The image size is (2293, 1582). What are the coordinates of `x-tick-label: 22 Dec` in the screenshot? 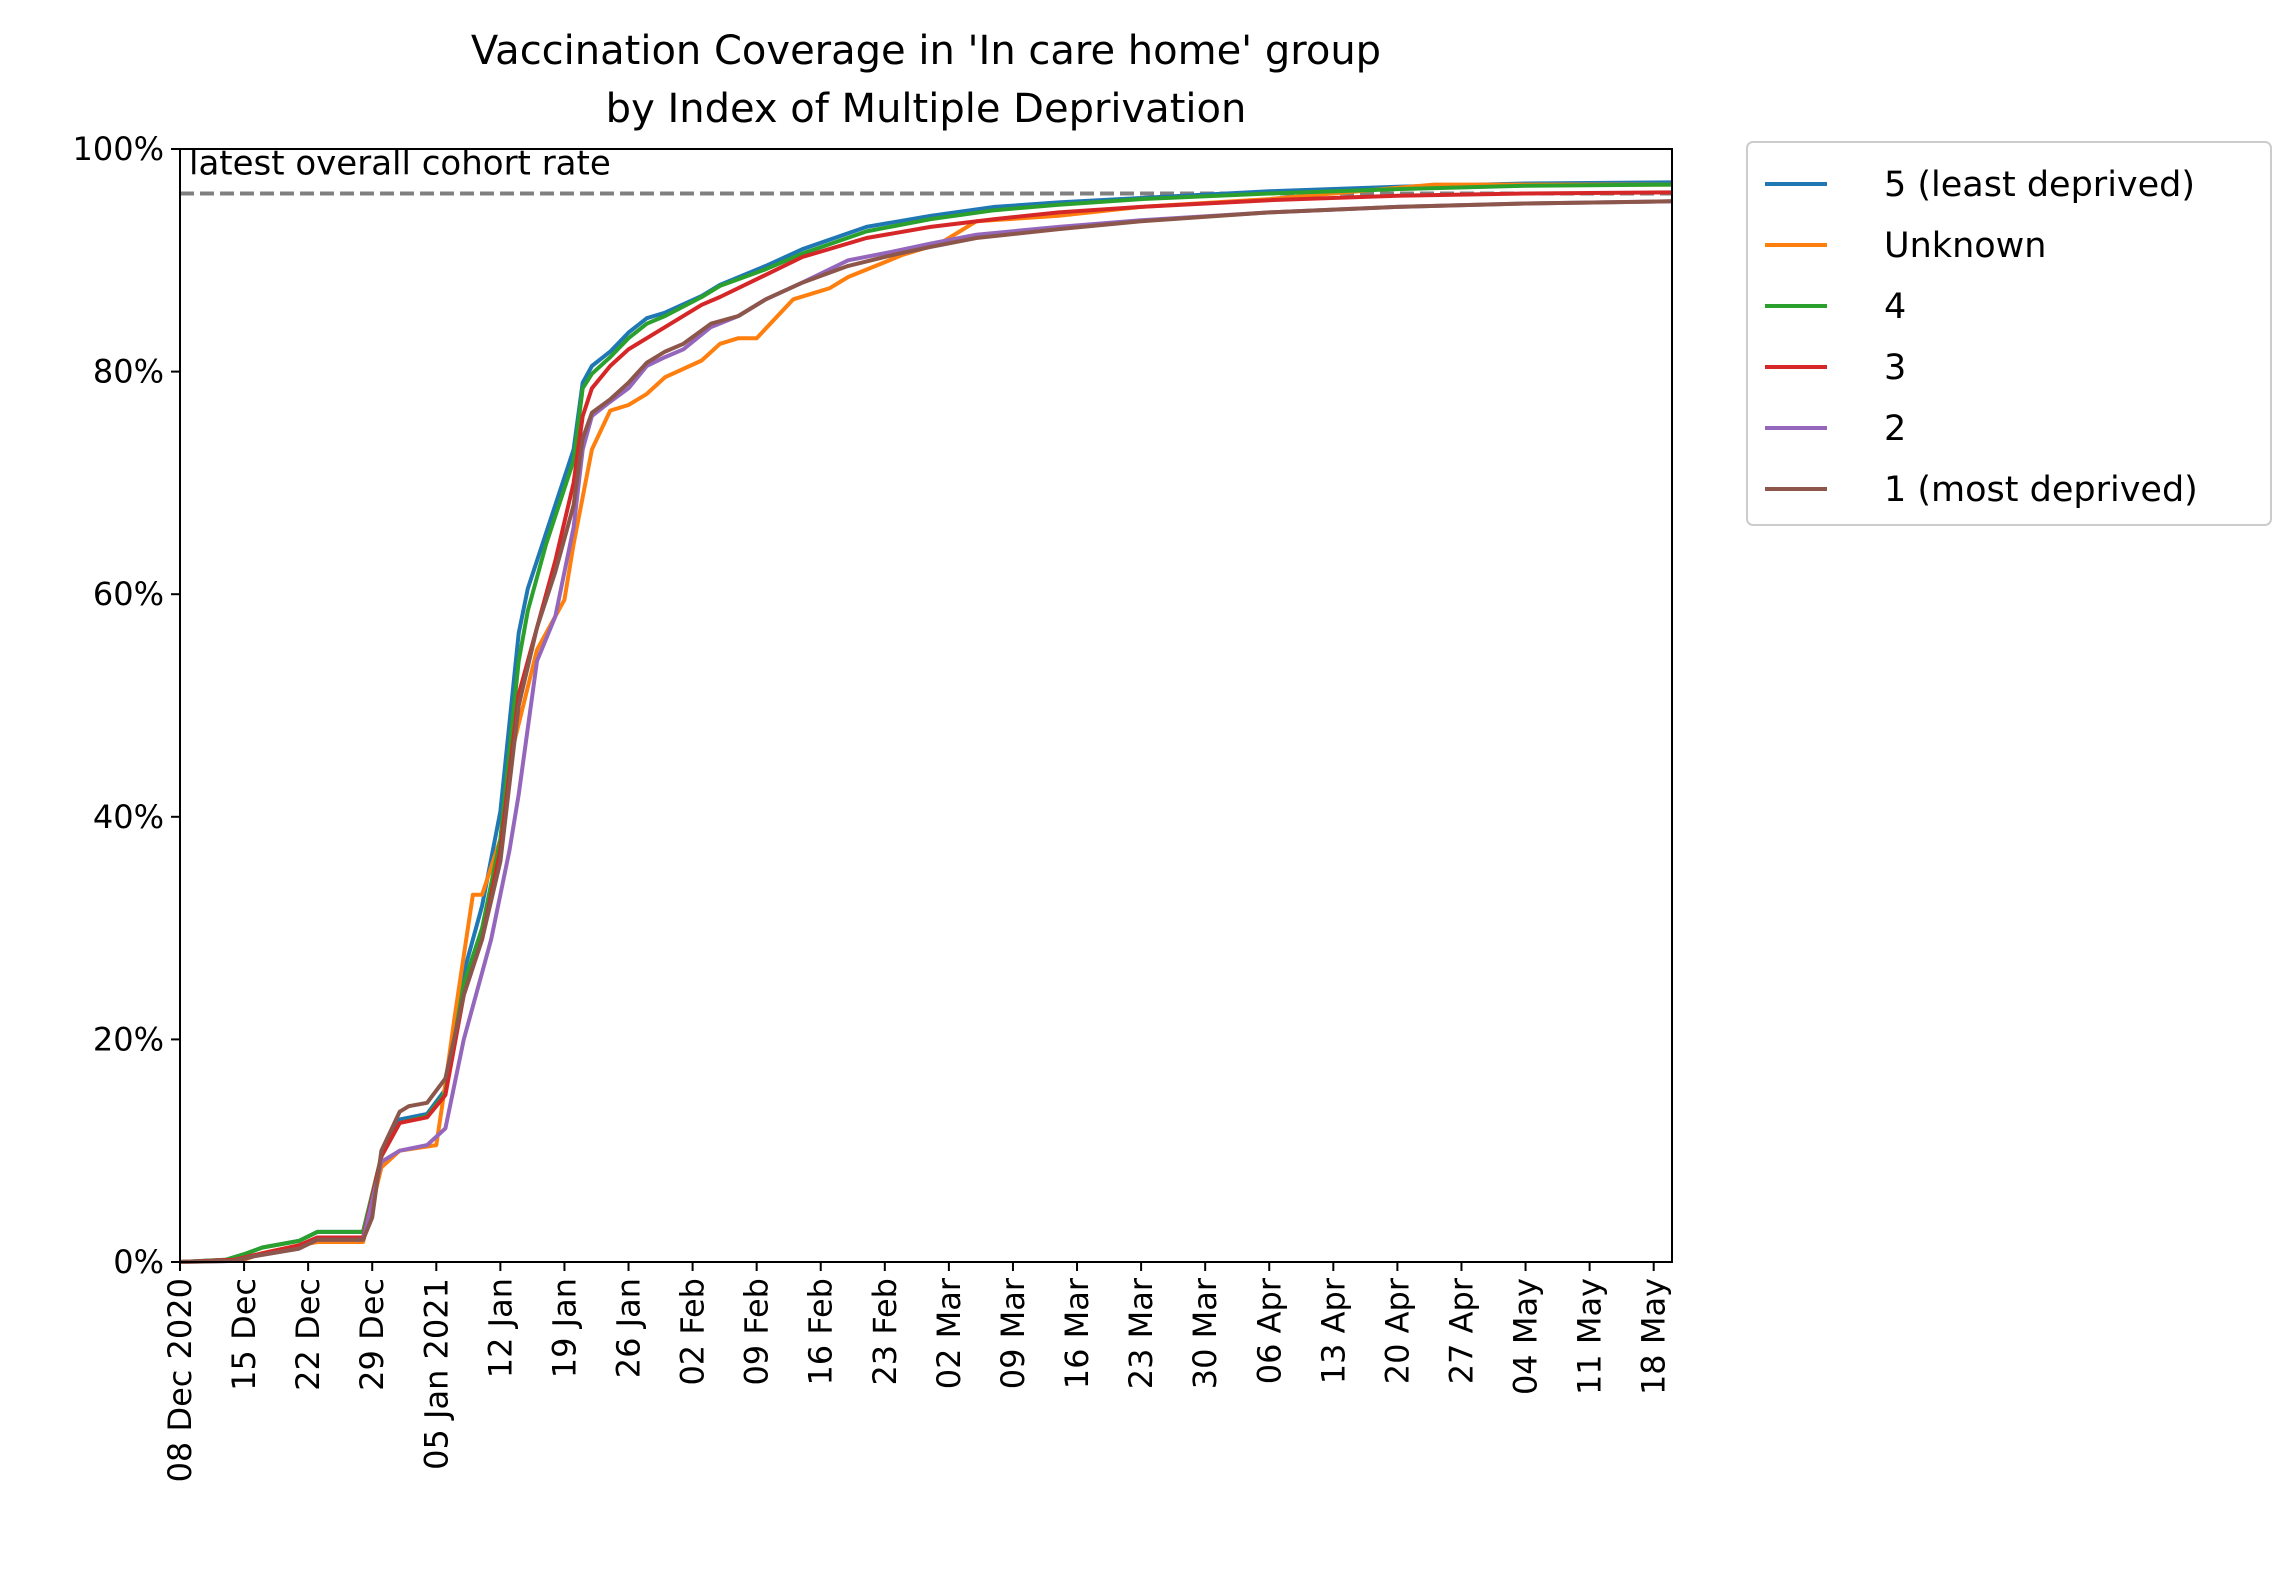 It's located at (308, 1334).